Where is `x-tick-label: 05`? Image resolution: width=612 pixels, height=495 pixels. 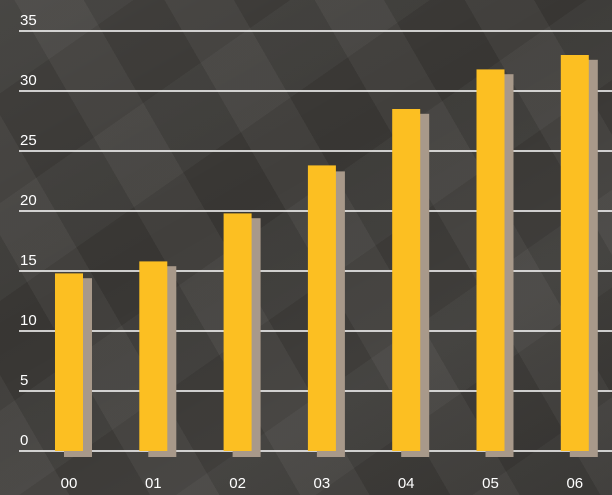
x-tick-label: 05 is located at coordinates (490, 483).